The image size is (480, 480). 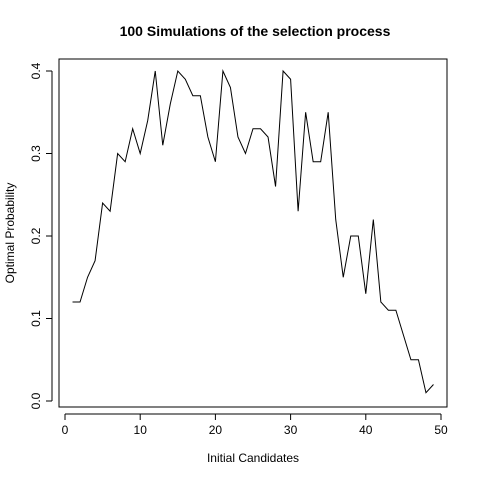 I want to click on y-tick-label: 0.0, so click(x=36, y=400).